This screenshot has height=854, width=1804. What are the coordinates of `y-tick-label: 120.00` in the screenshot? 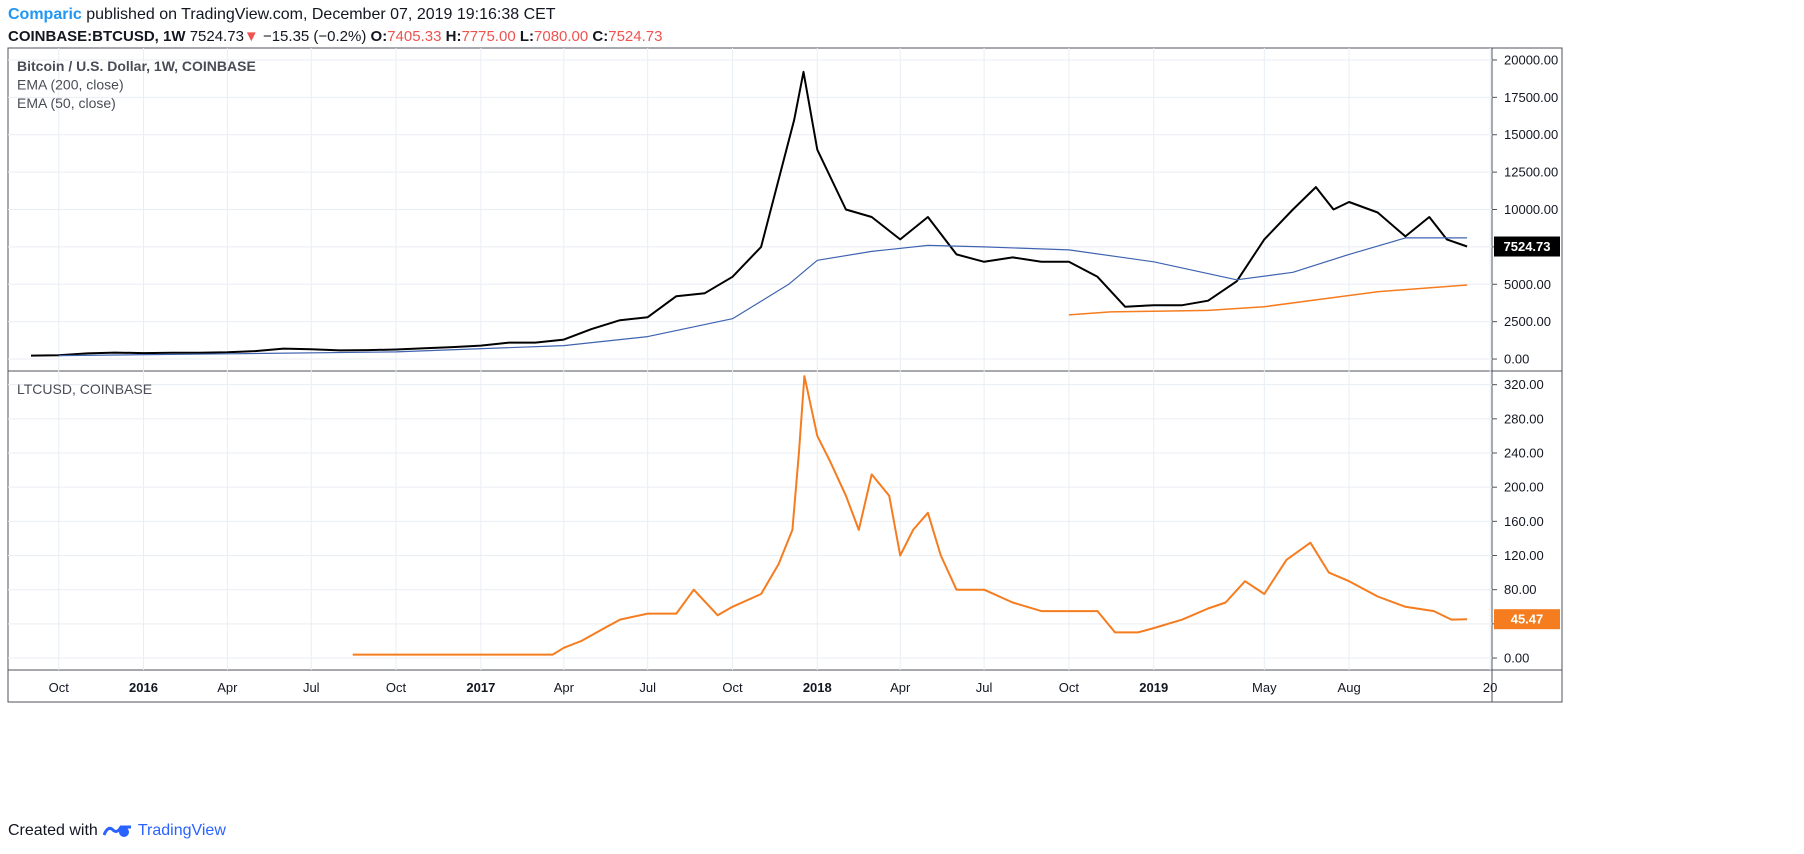 It's located at (1524, 555).